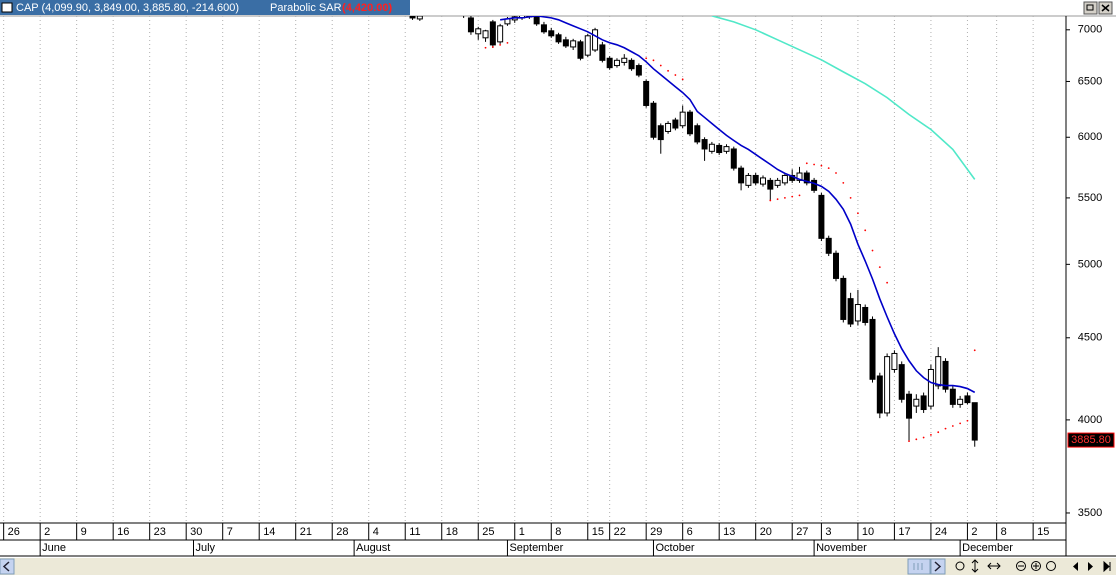  What do you see at coordinates (960, 566) in the screenshot?
I see `refresh-button` at bounding box center [960, 566].